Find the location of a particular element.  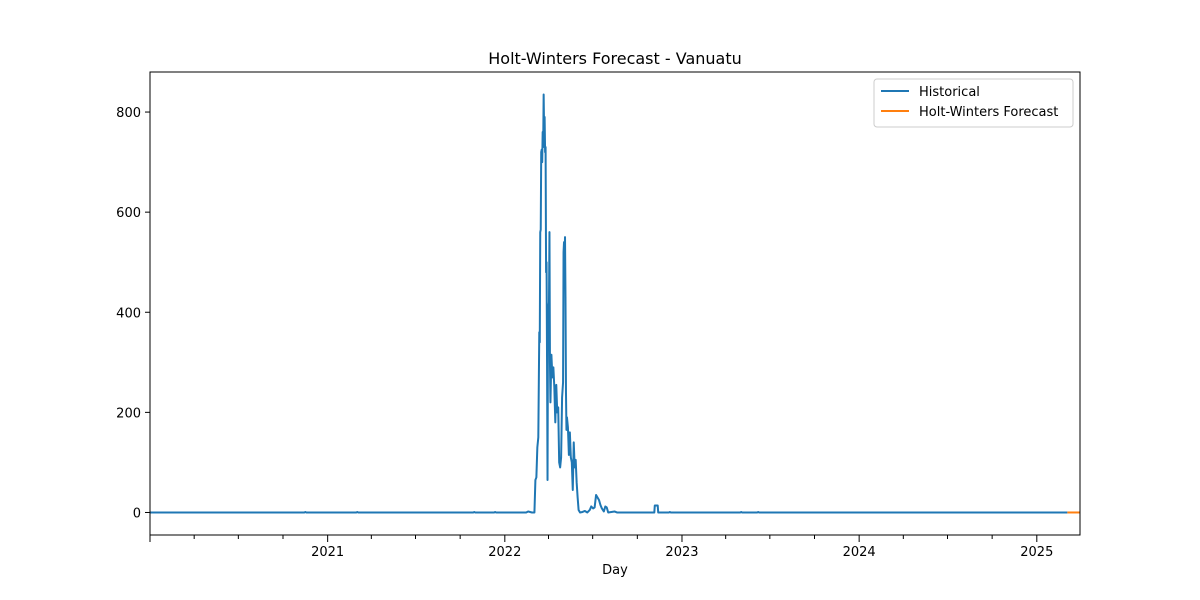

legend-box is located at coordinates (973, 103).